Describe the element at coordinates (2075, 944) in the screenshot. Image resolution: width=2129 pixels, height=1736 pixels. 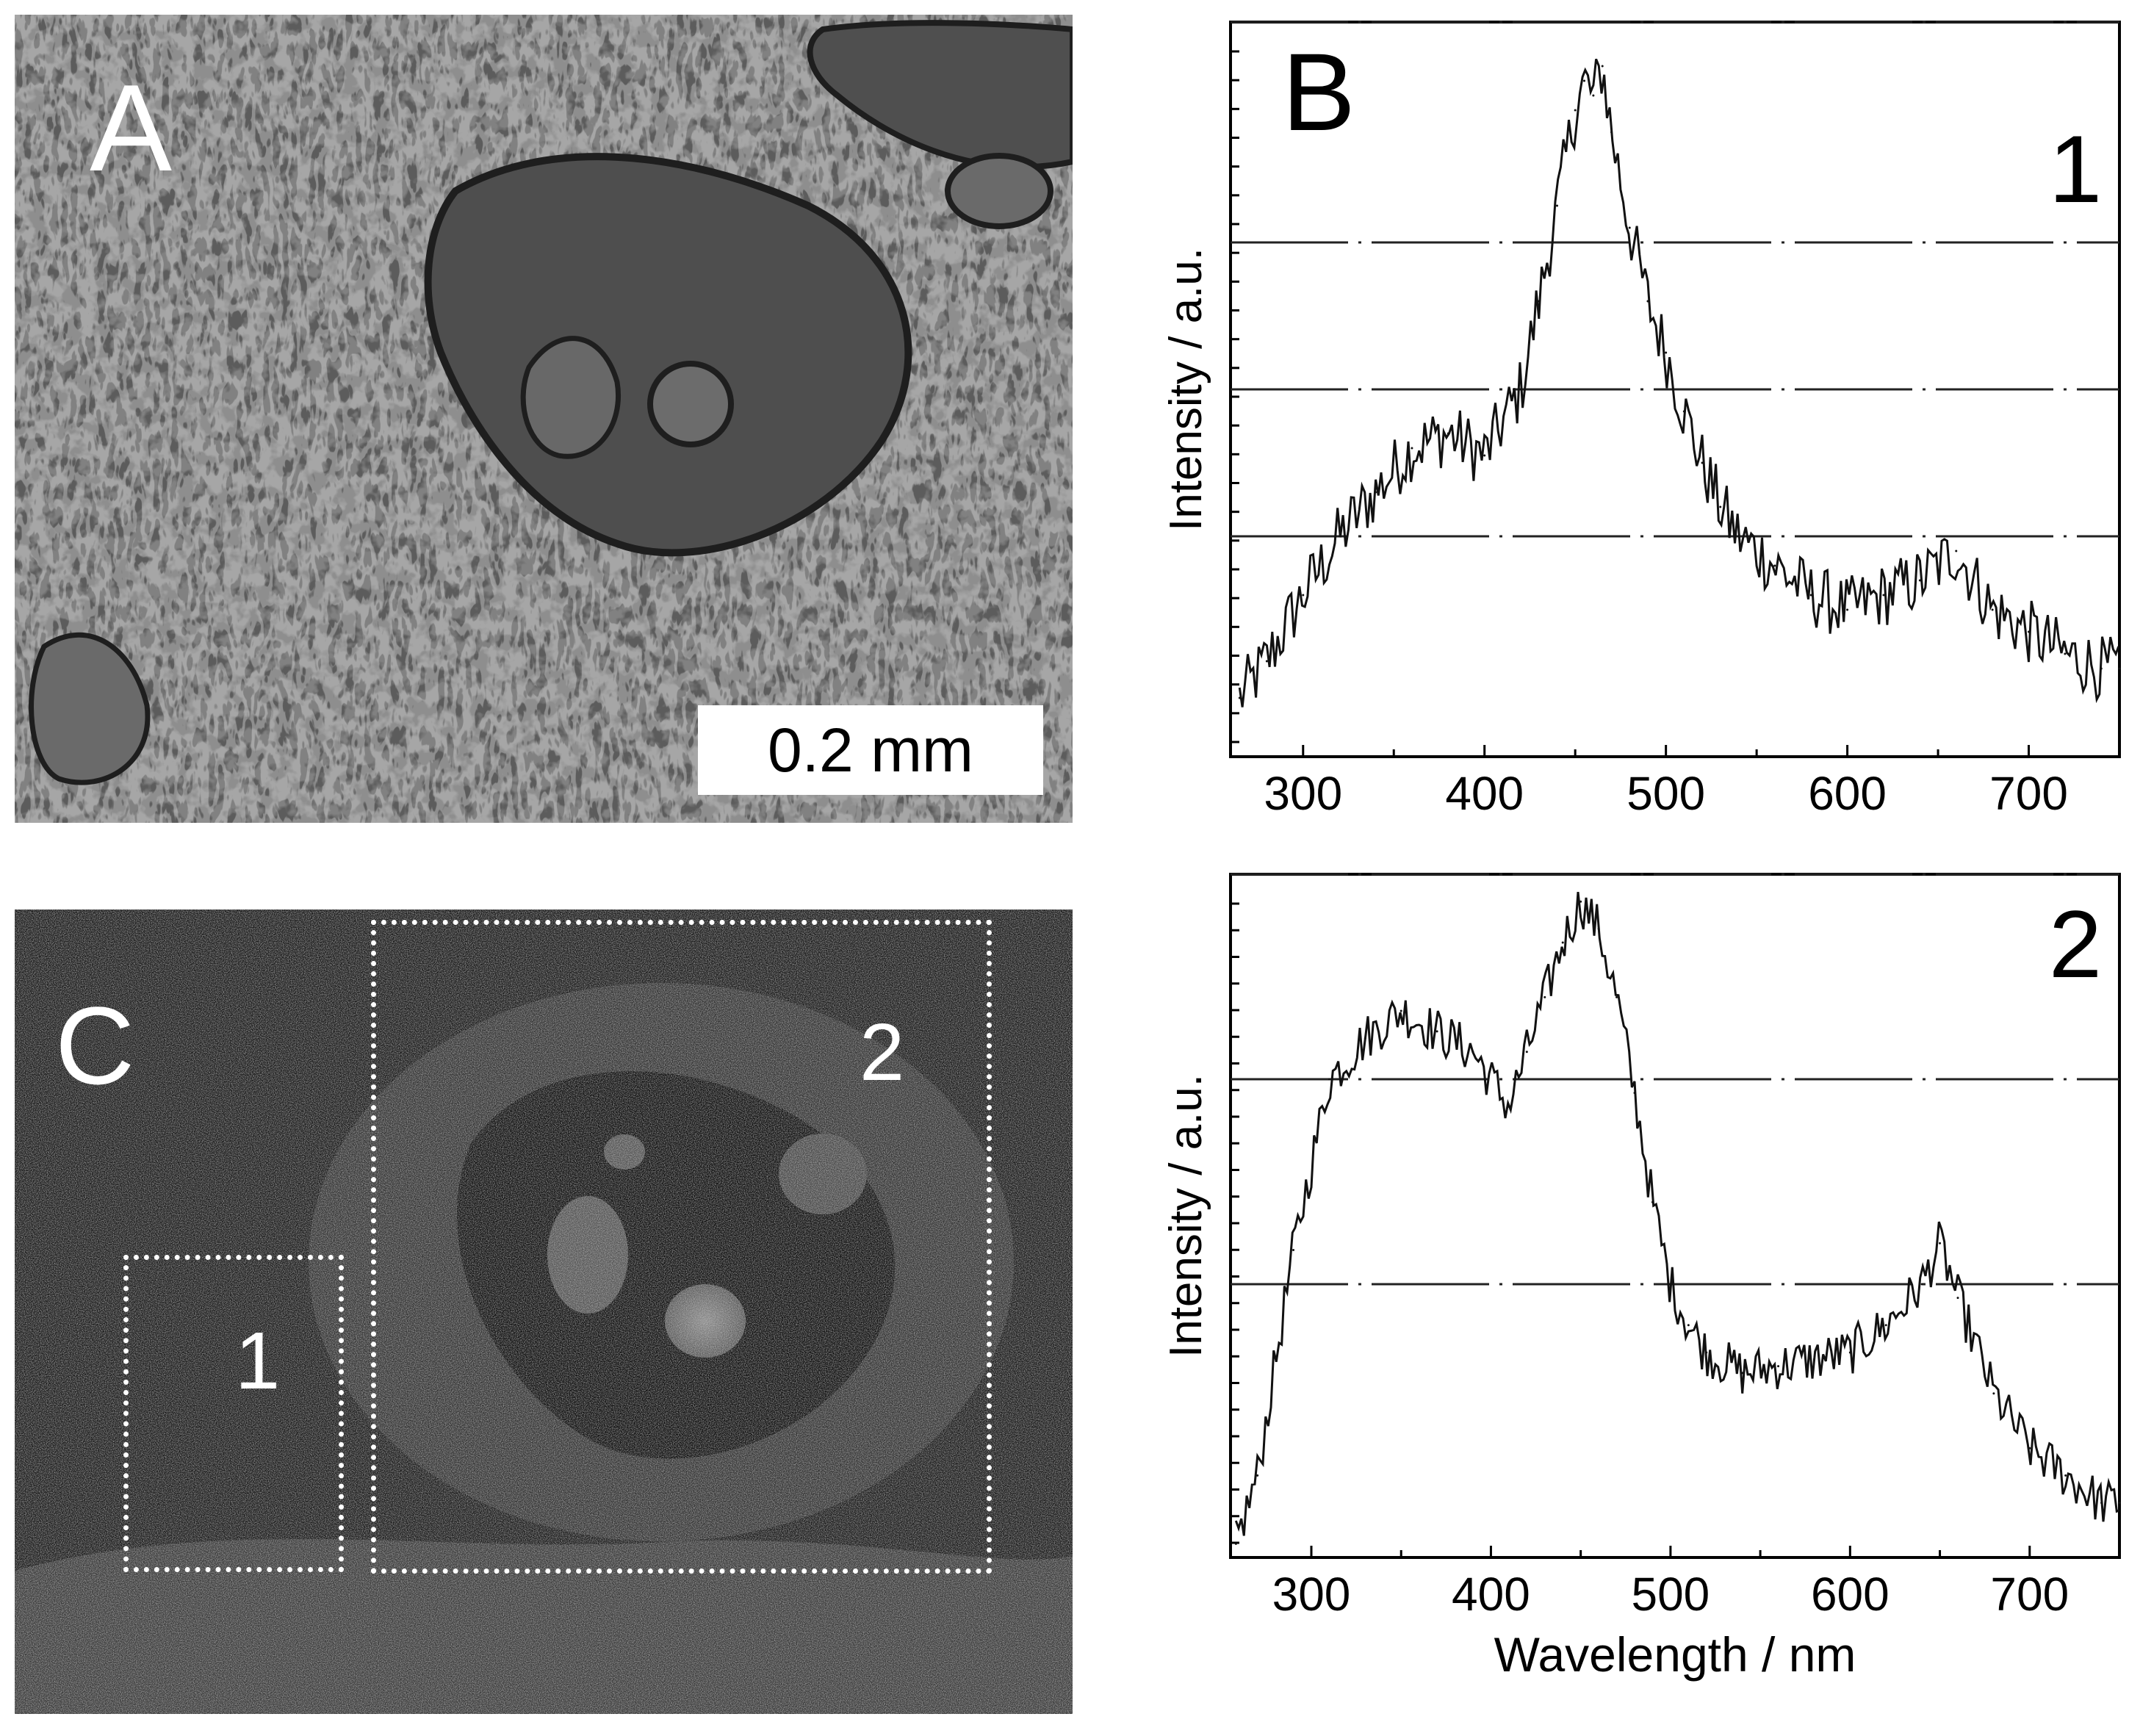
I see `spectrum-label-2: 2` at that location.